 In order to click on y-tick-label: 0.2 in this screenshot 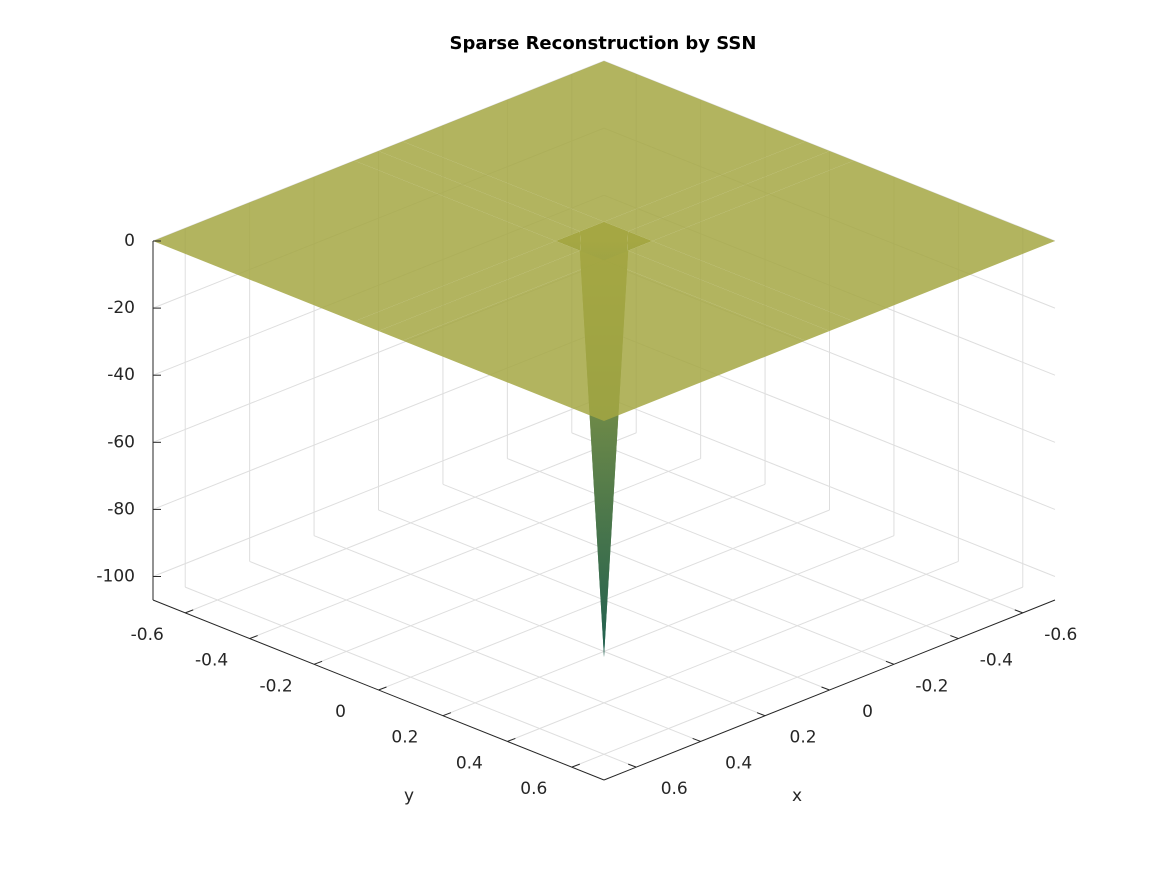, I will do `click(404, 738)`.